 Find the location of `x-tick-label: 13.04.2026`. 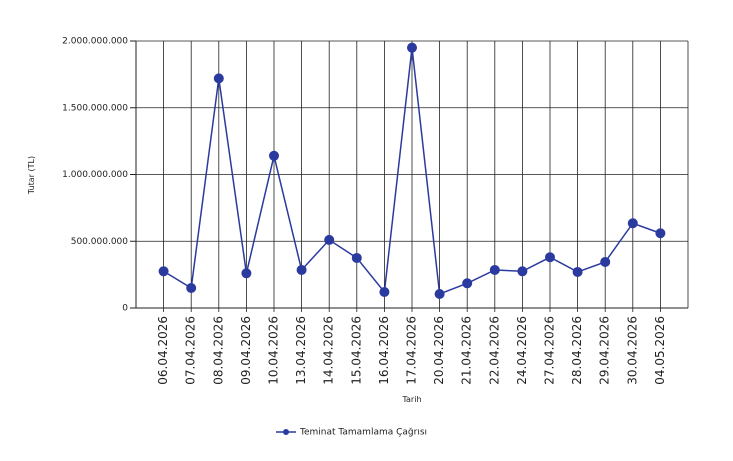

x-tick-label: 13.04.2026 is located at coordinates (301, 350).